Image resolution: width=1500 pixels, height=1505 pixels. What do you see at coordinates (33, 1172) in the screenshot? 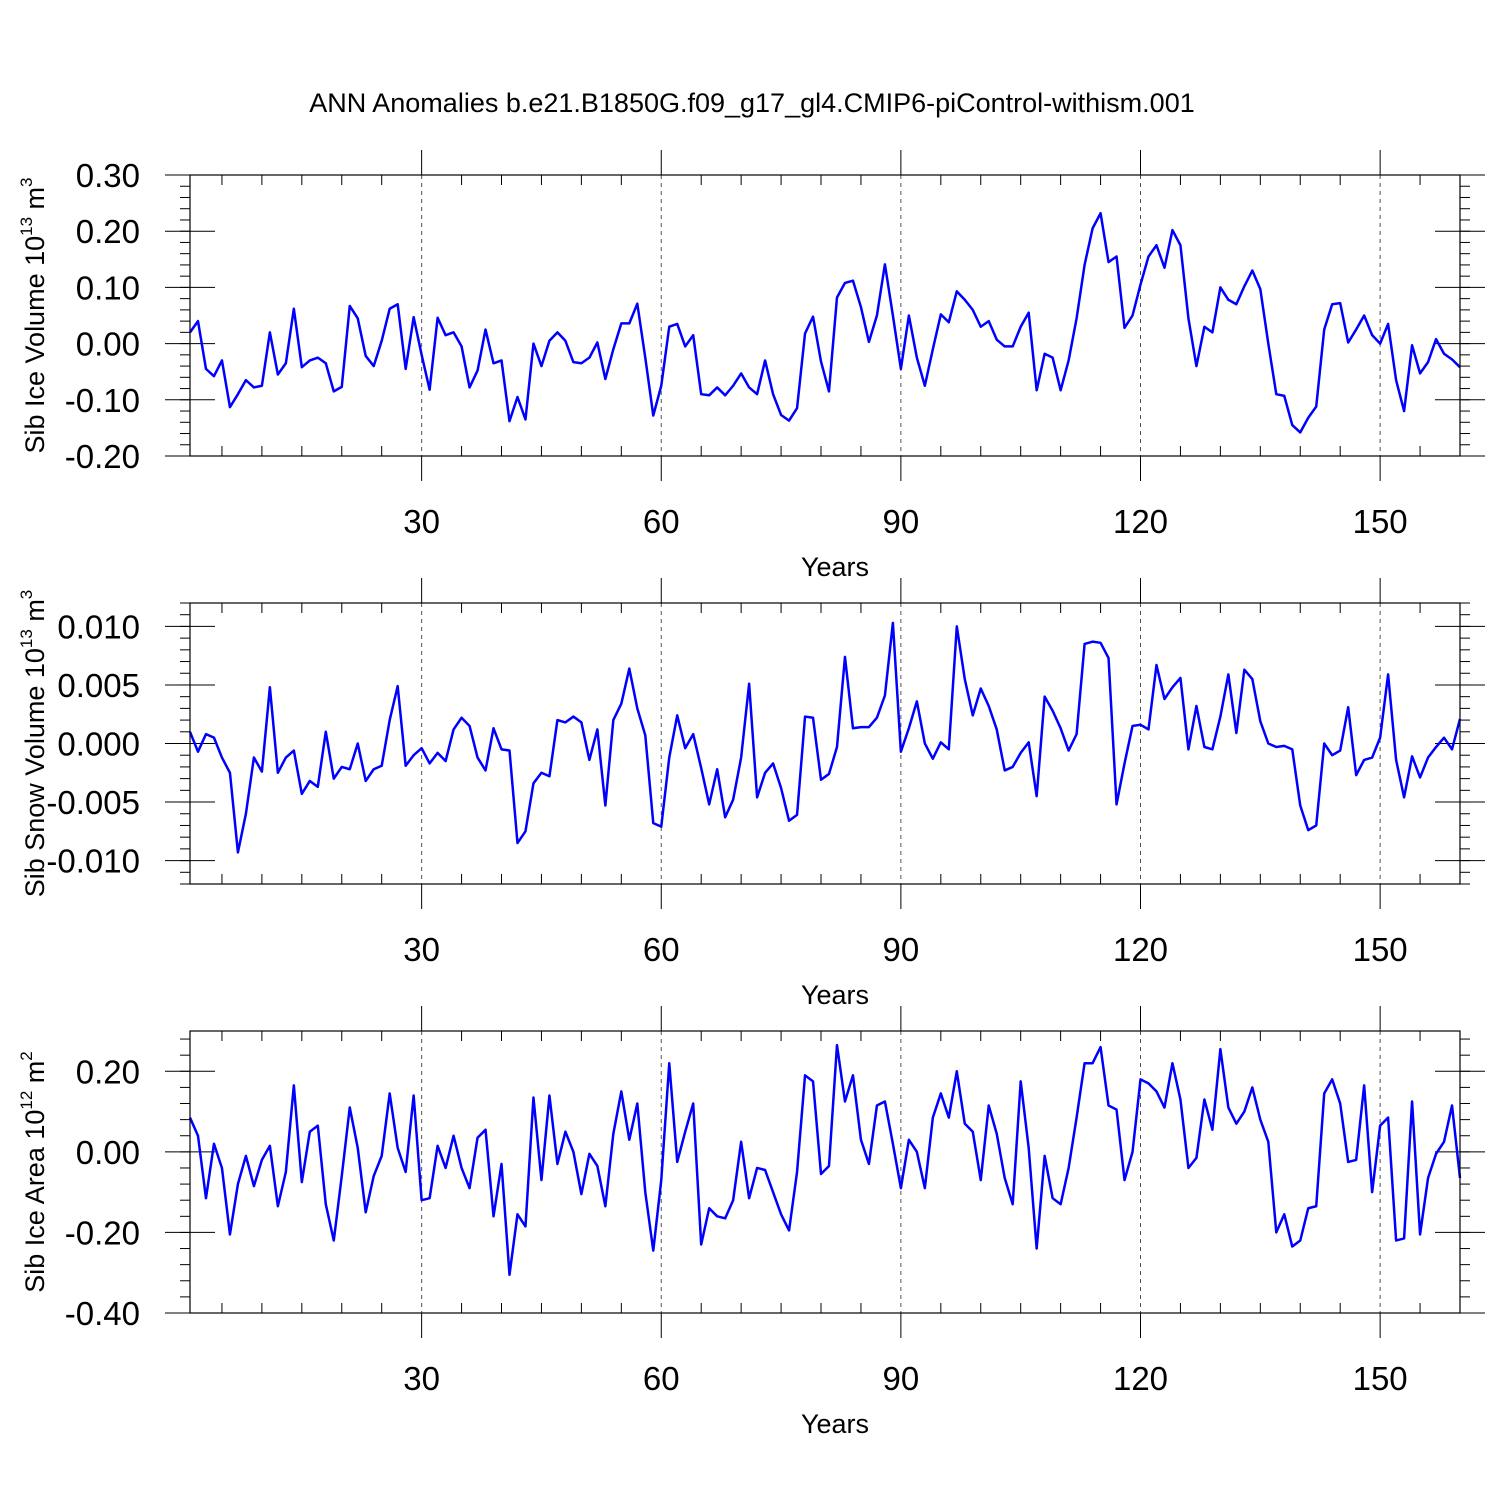
I see `y-axis-label: Sib Ice Area 1012 m2` at bounding box center [33, 1172].